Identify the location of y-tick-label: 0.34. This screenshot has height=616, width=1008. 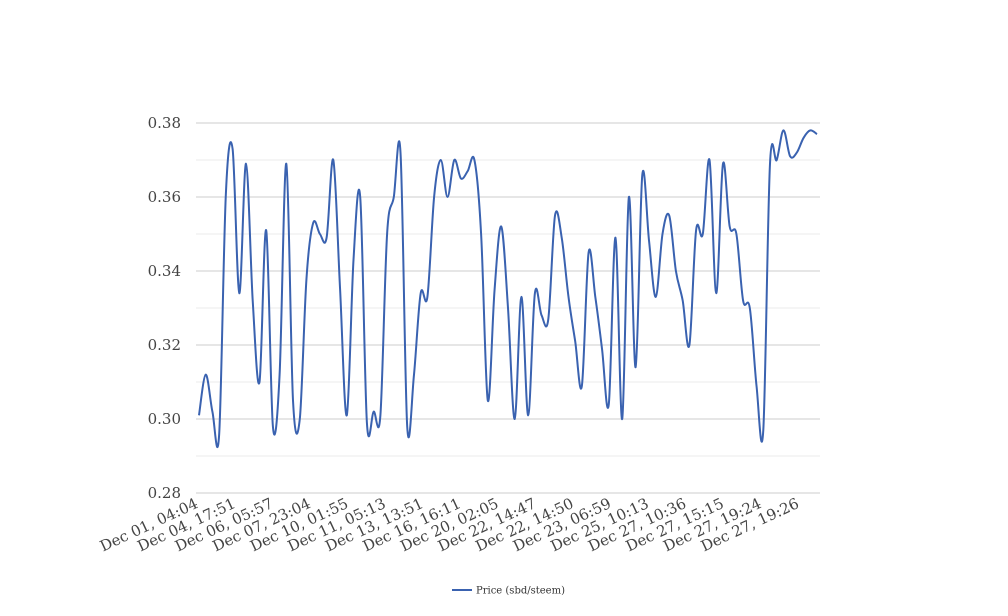
(164, 271).